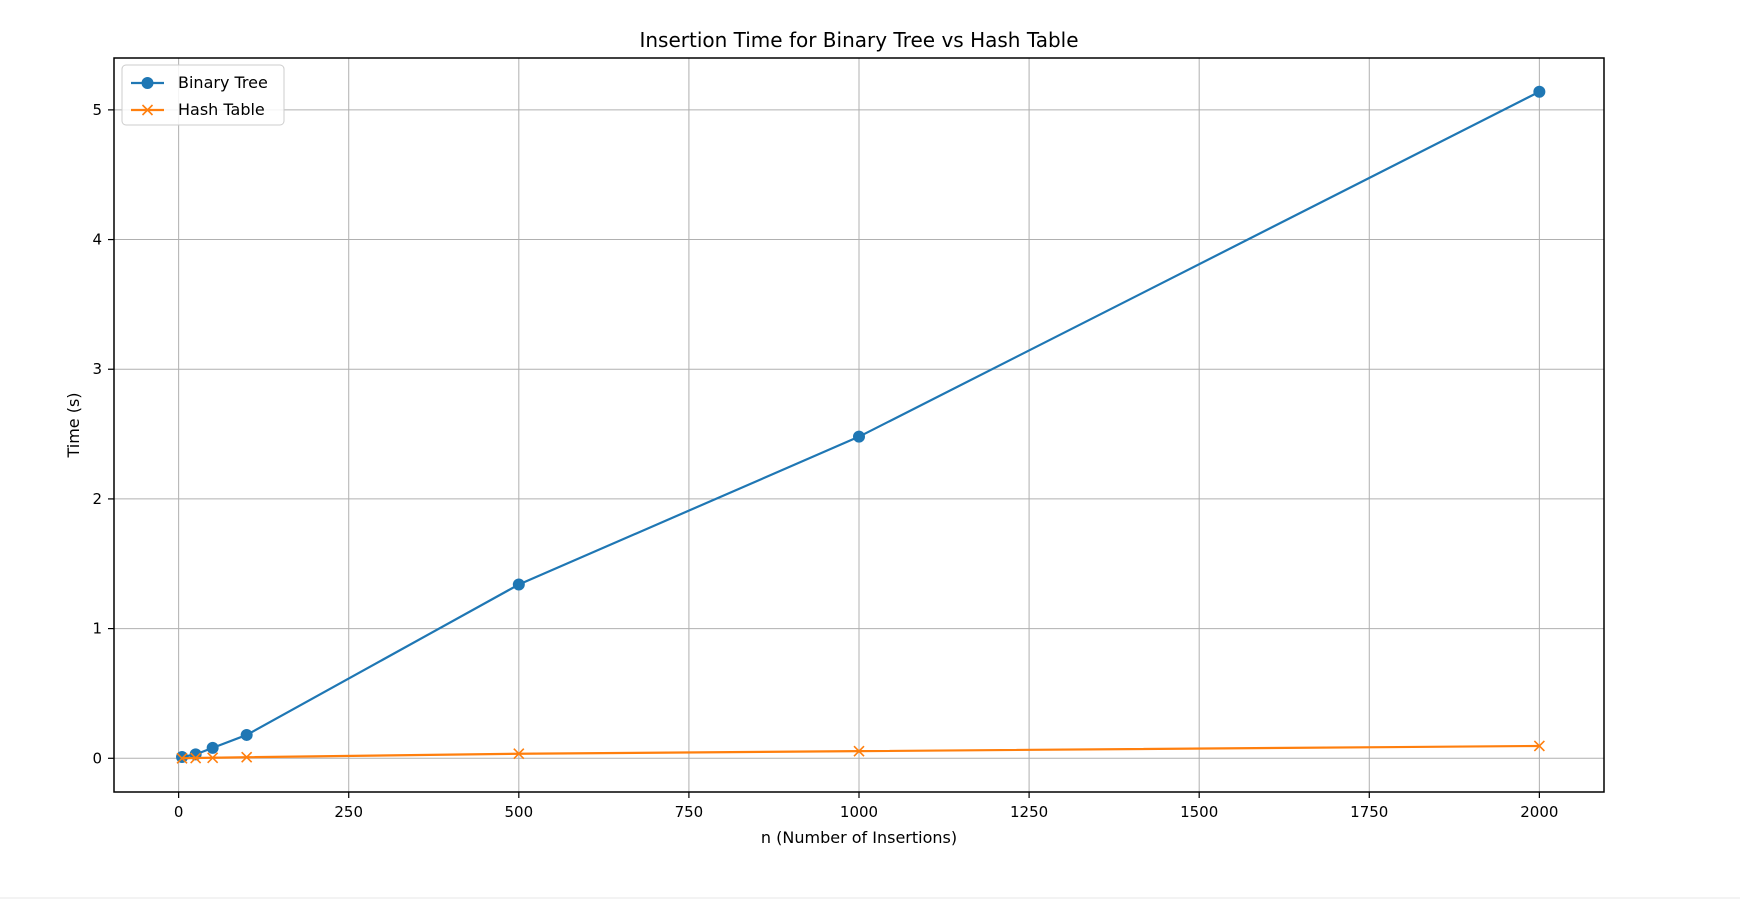  I want to click on y-tick-label: 5, so click(97, 110).